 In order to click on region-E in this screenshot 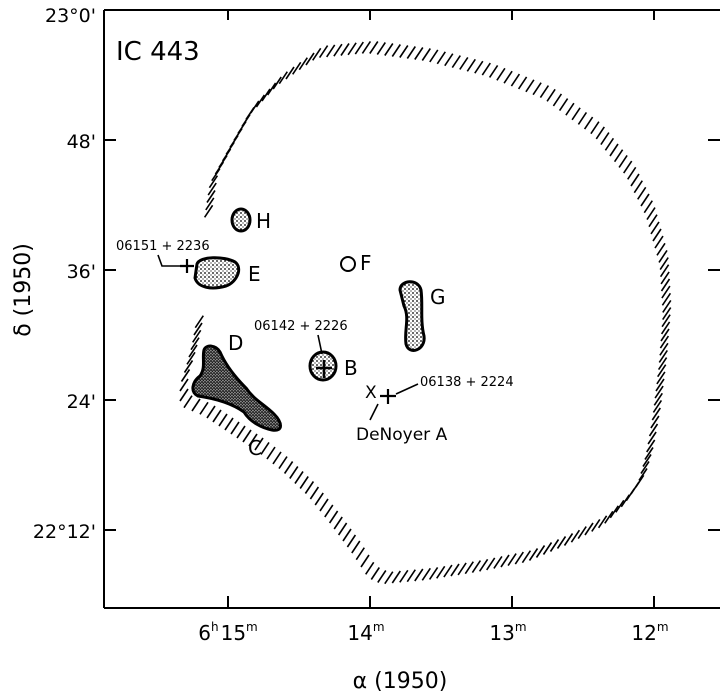, I will do `click(217, 273)`.